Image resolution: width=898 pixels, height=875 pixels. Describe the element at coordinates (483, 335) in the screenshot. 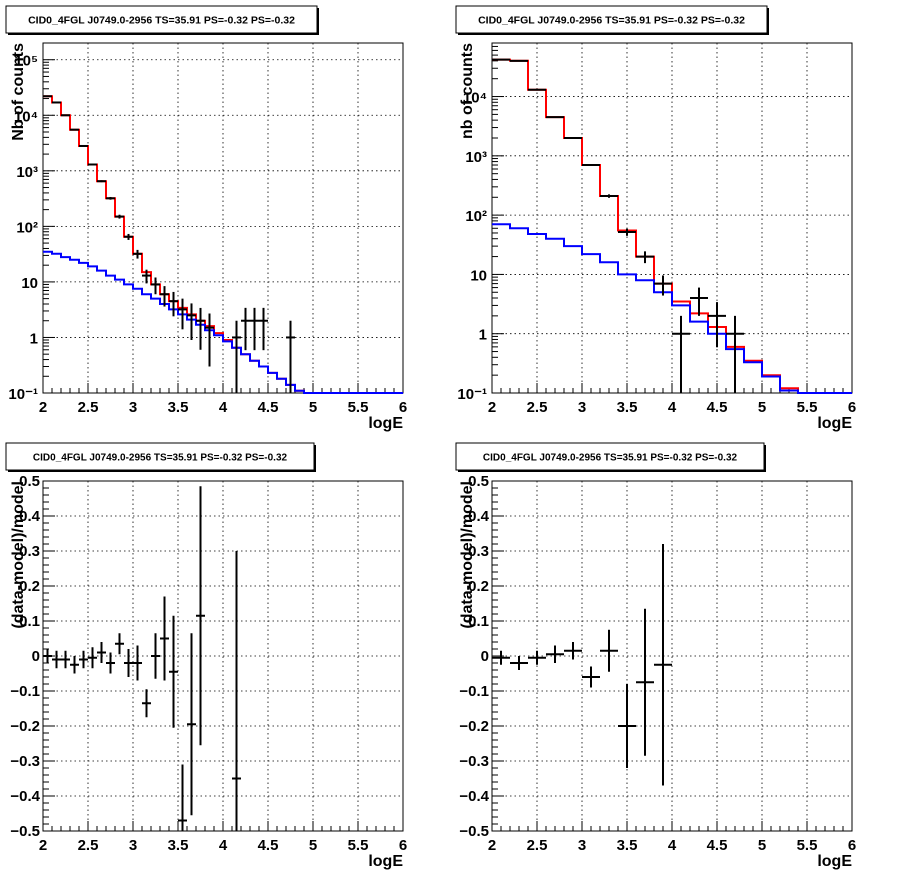

I see `y-tick-label: 1` at that location.